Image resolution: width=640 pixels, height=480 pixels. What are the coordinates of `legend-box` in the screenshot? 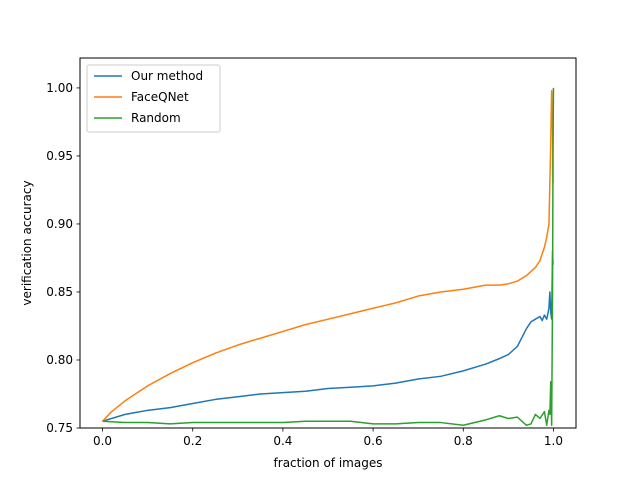 It's located at (153, 98).